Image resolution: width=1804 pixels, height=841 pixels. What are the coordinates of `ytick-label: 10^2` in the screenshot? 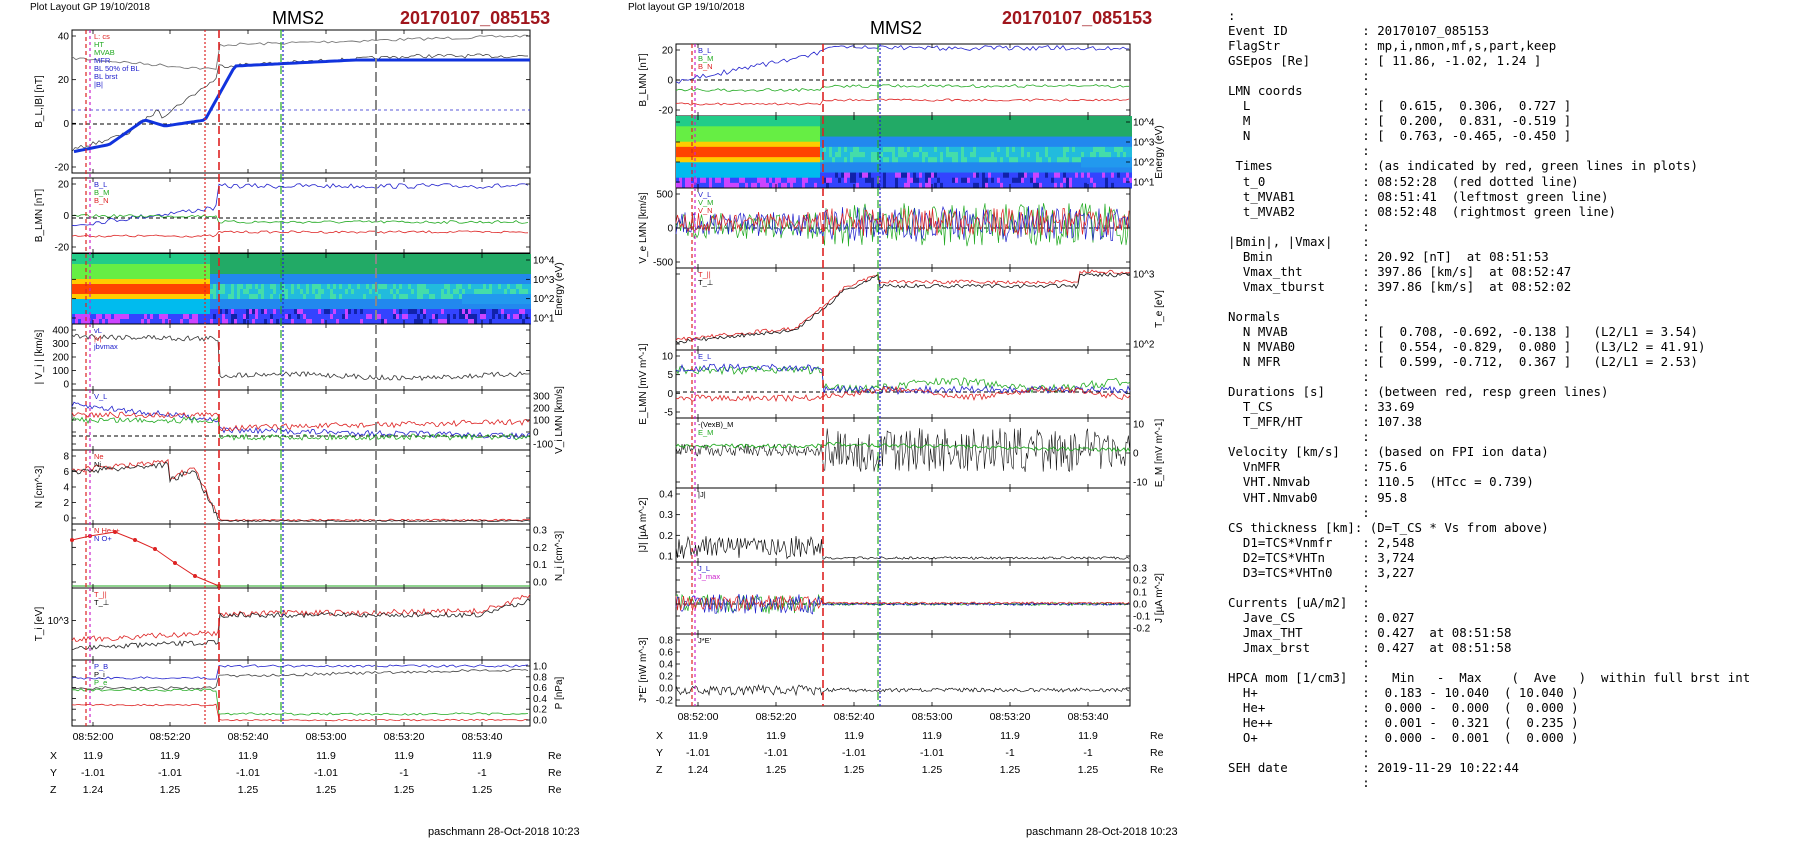 It's located at (1144, 163).